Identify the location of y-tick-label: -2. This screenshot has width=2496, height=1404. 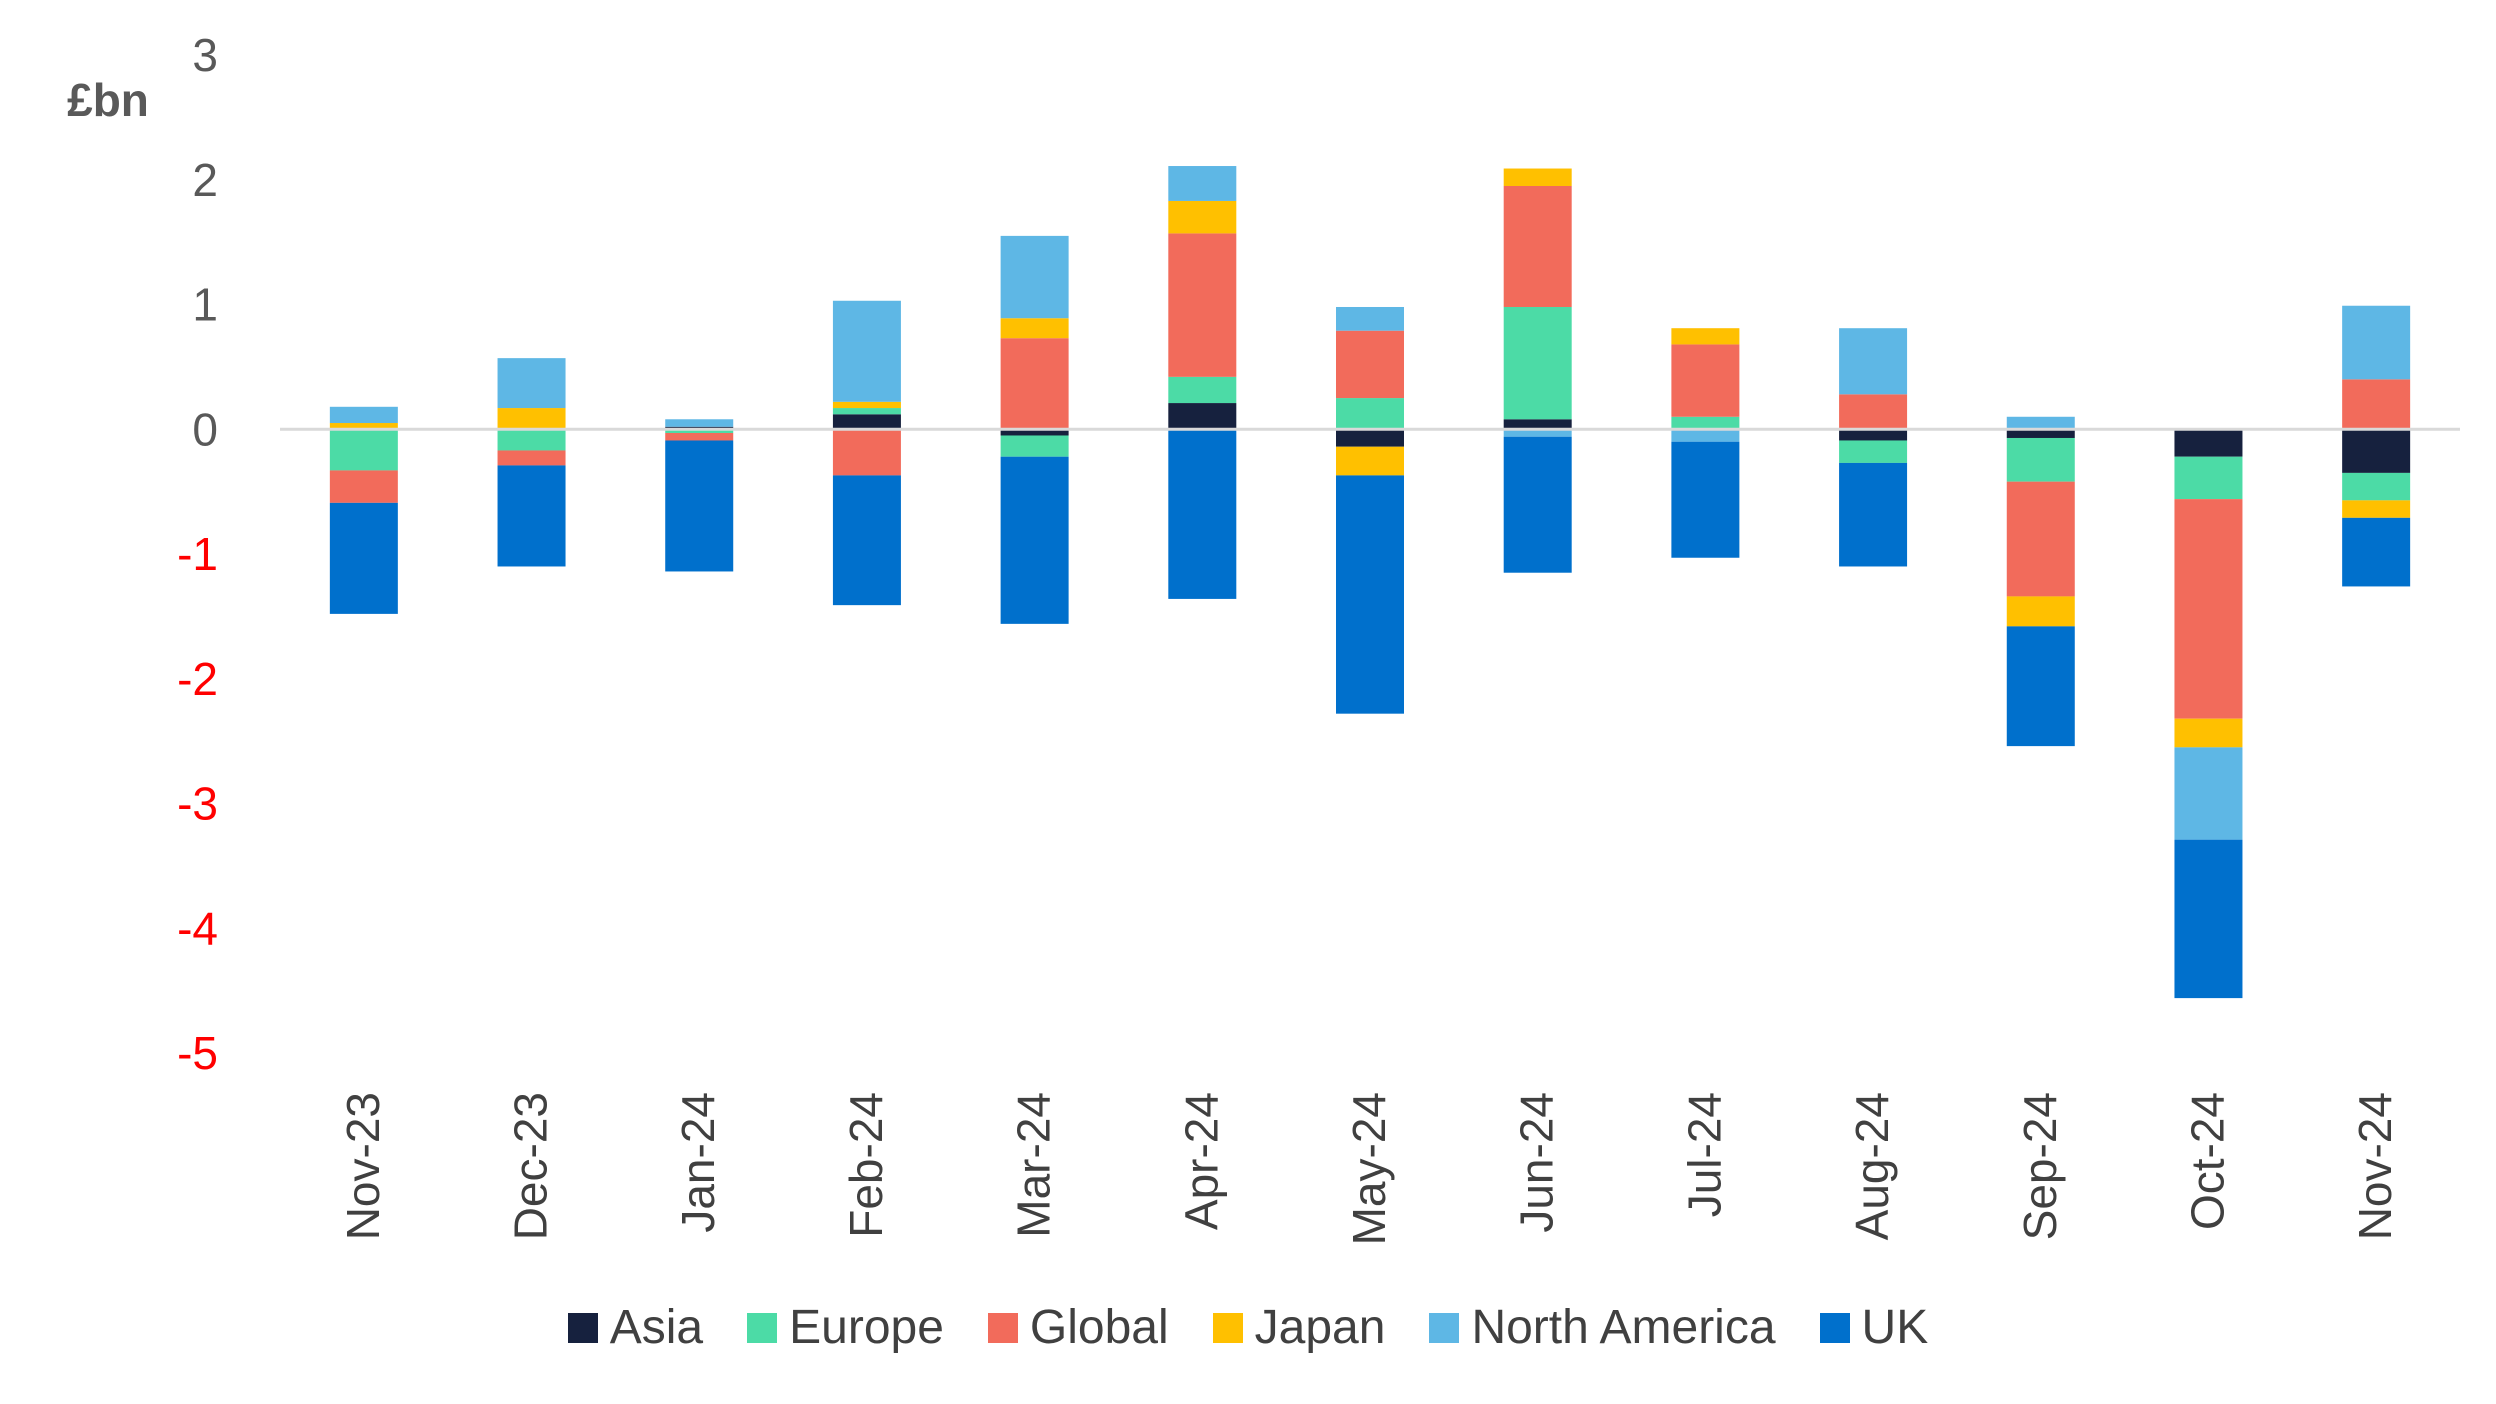
(197, 679).